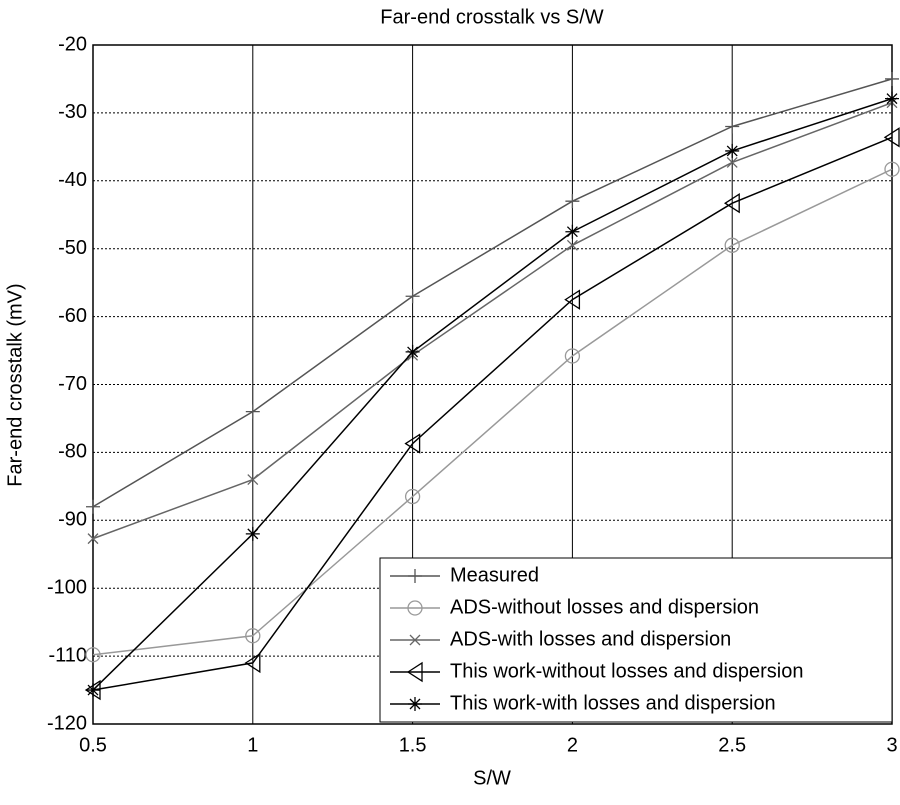  Describe the element at coordinates (590, 639) in the screenshot. I see `legend-label: ADS-with losses and dispersion` at that location.